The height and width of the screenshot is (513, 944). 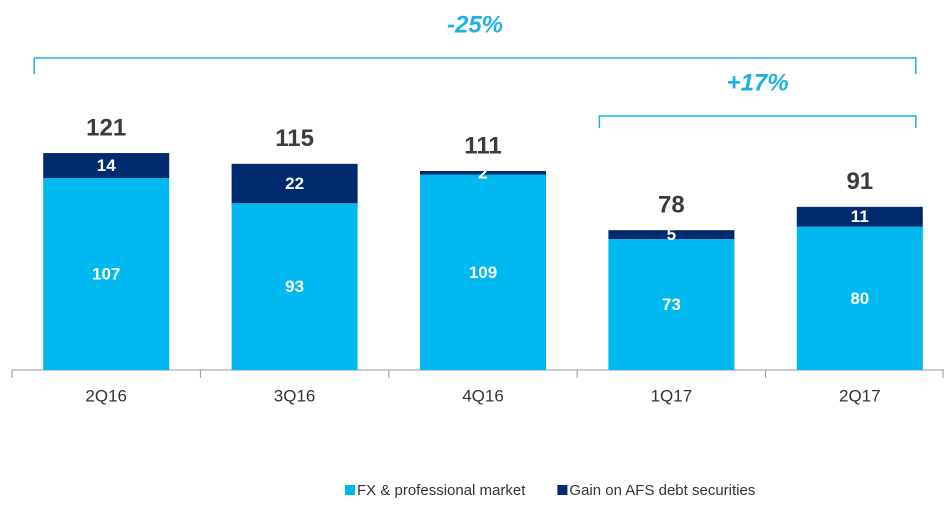 I want to click on total-label: 78, so click(x=671, y=205).